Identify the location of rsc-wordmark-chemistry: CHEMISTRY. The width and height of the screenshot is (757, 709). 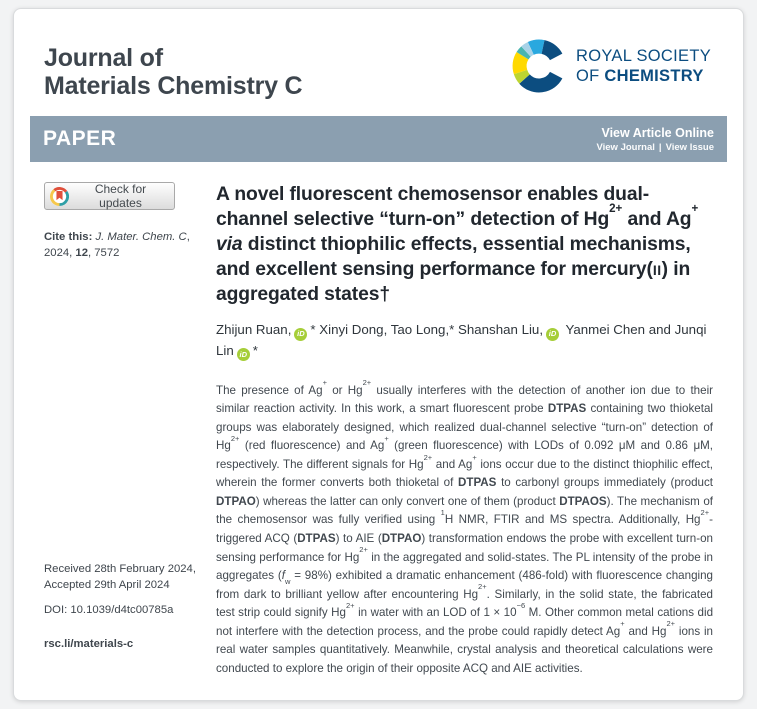
(654, 76).